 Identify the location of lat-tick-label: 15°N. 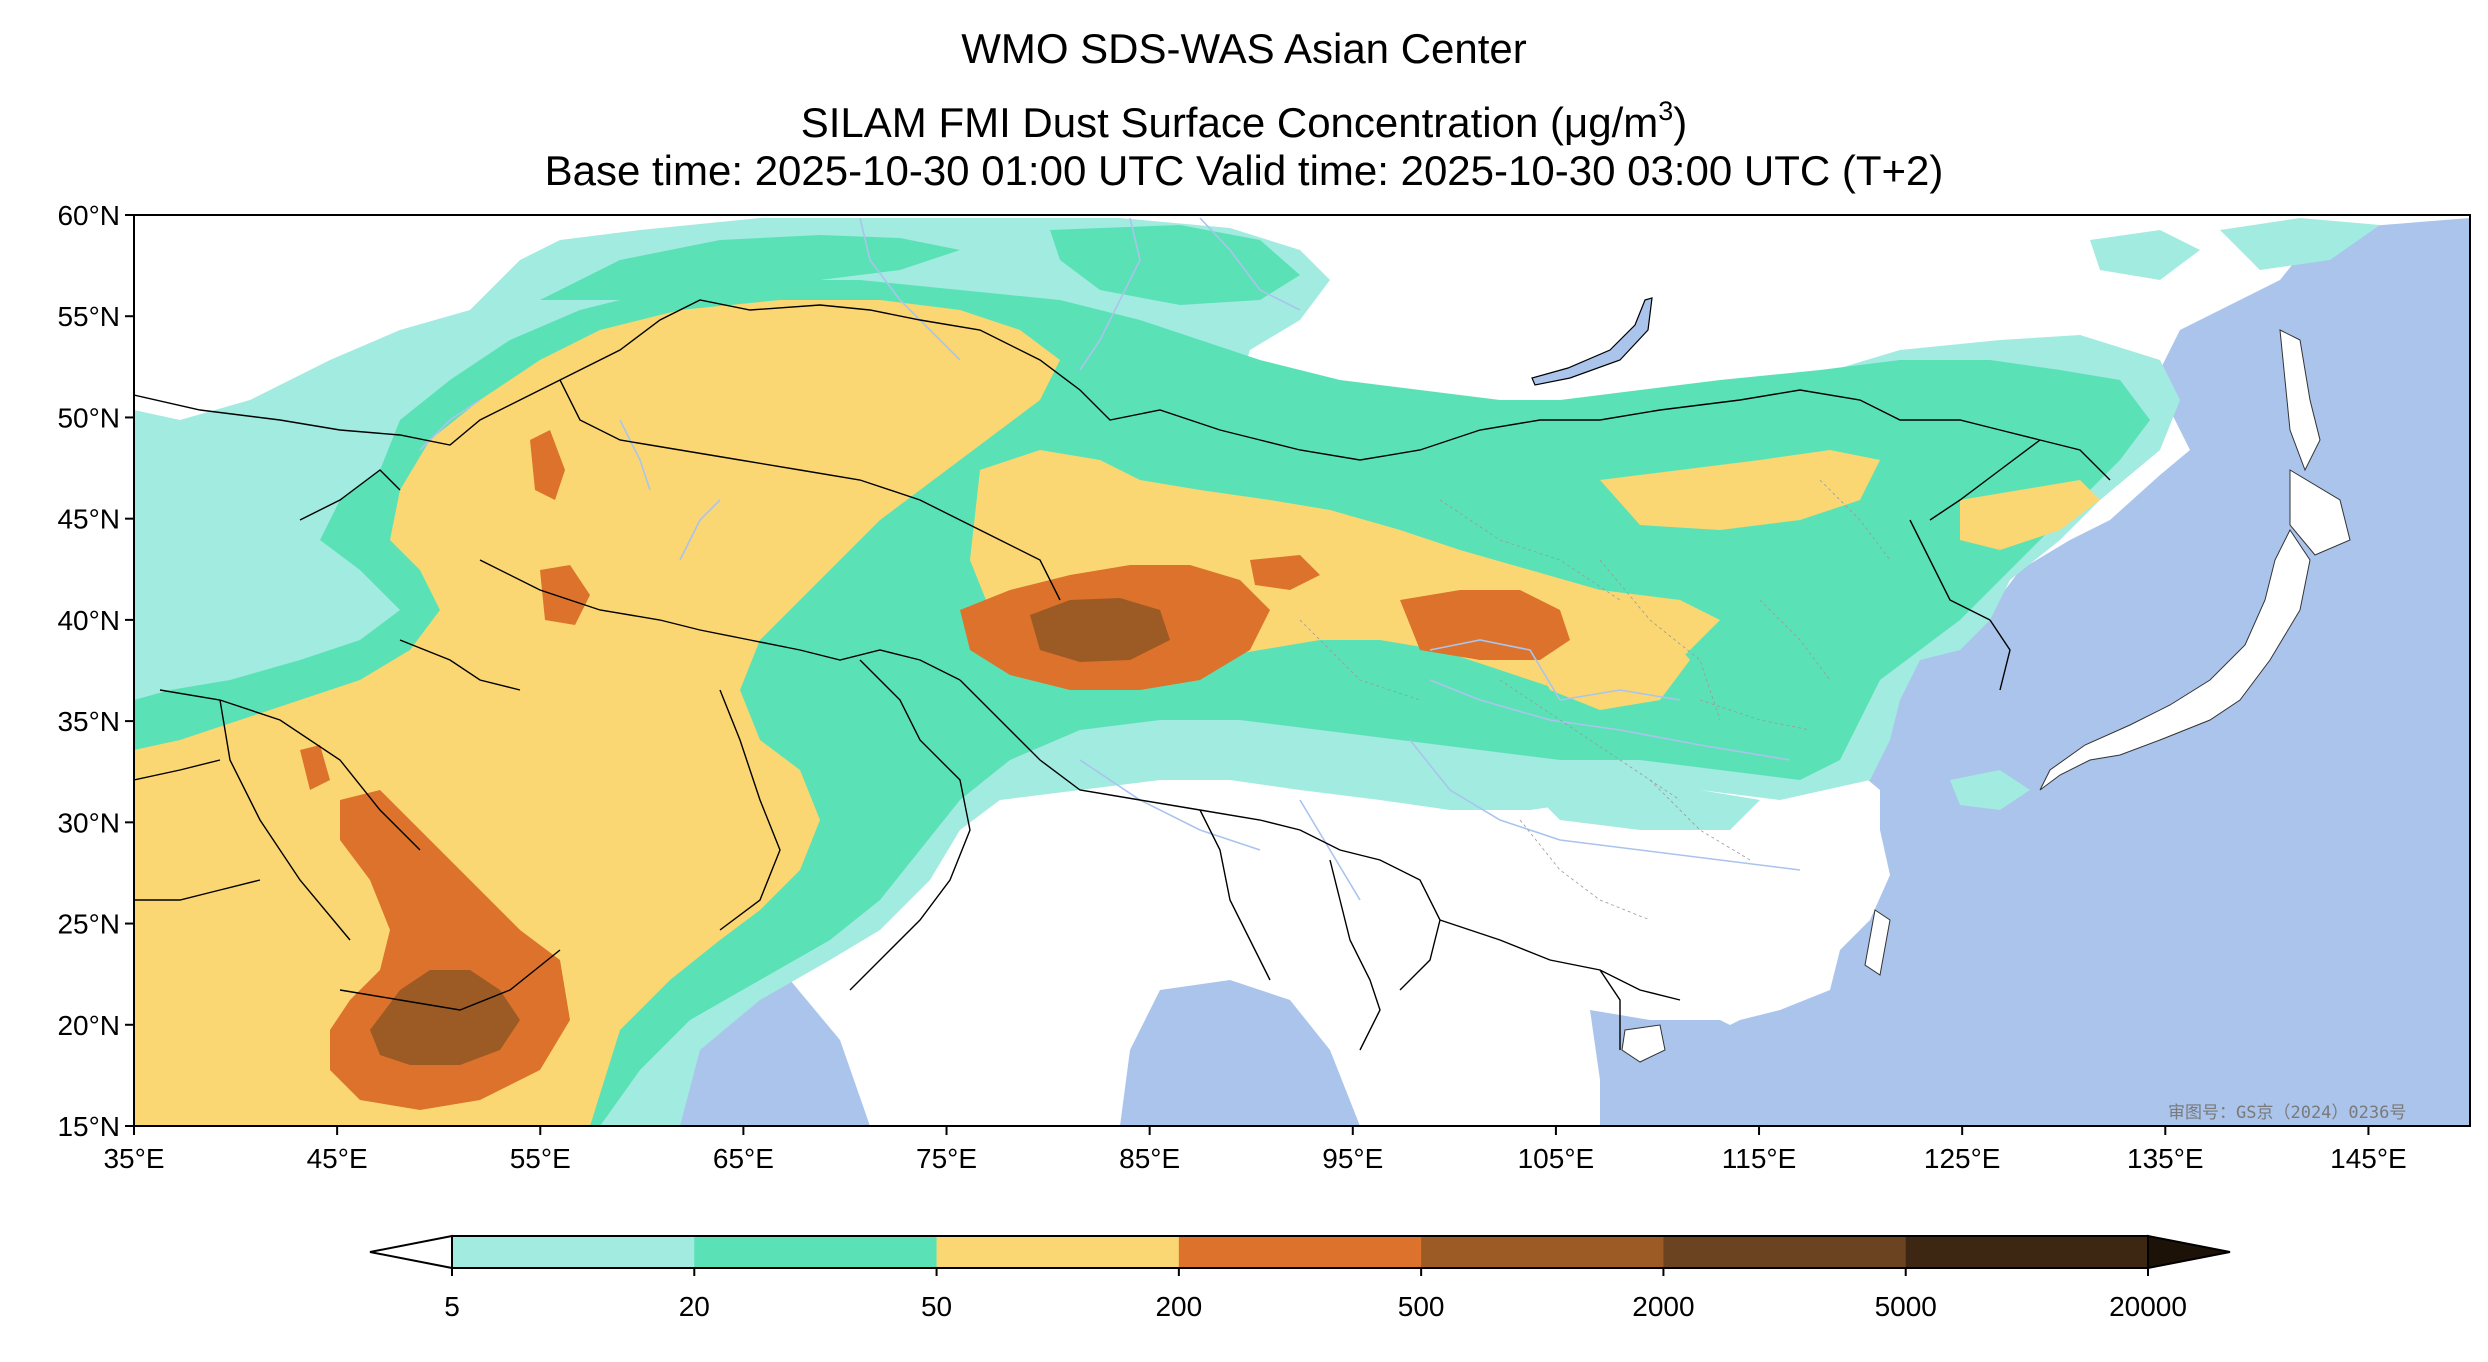
(88, 1126).